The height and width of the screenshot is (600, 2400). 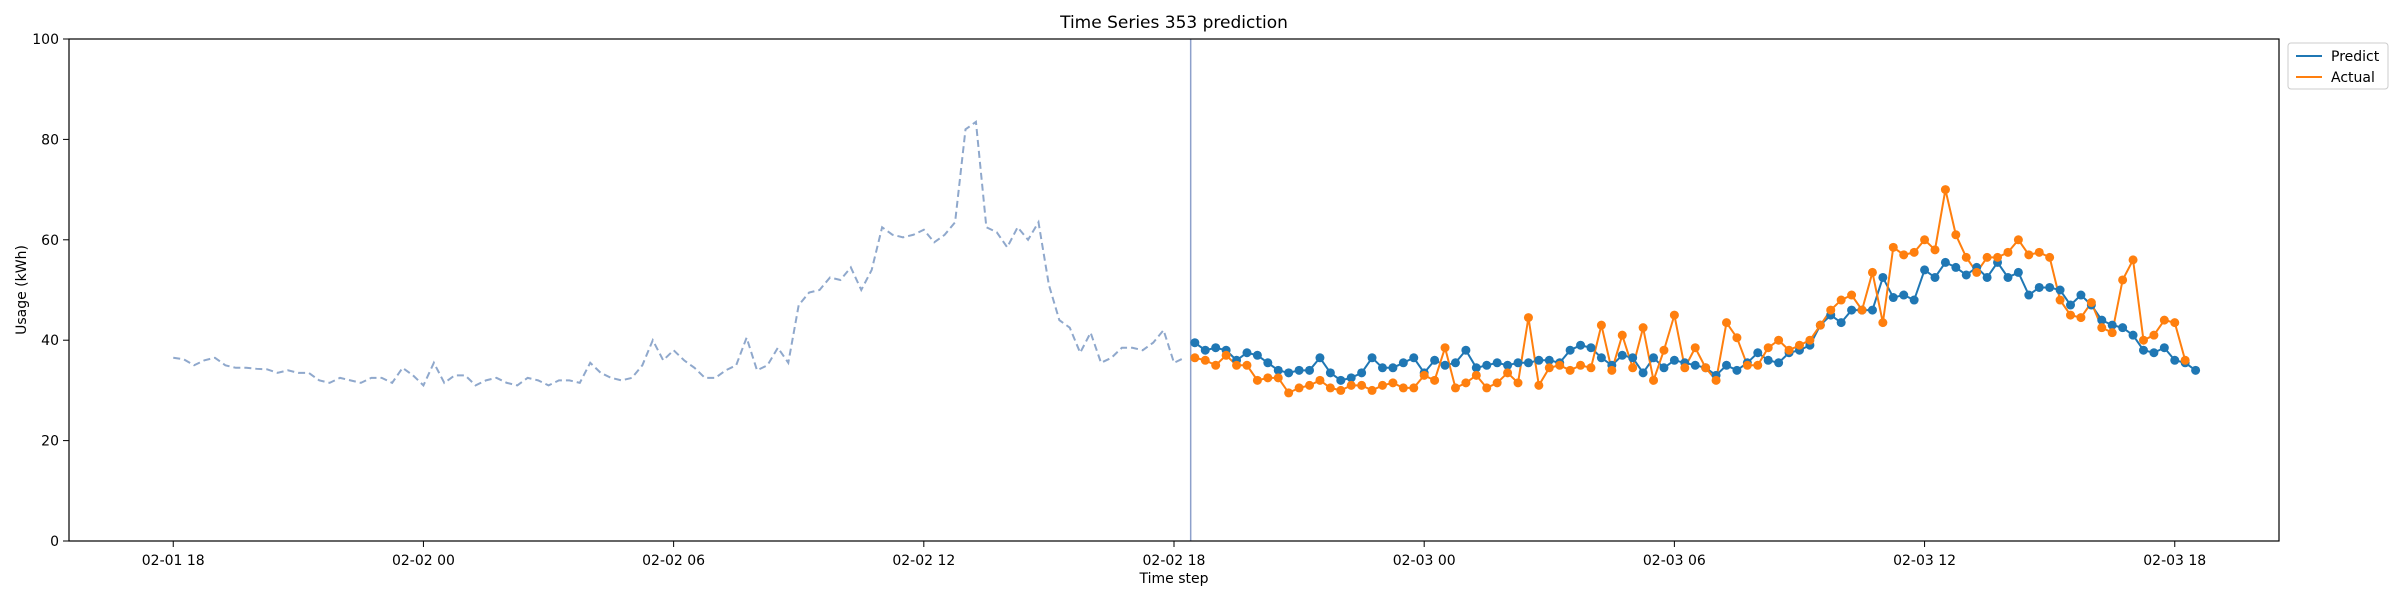 I want to click on x-tick-label-1: 02-02 00, so click(x=423, y=561).